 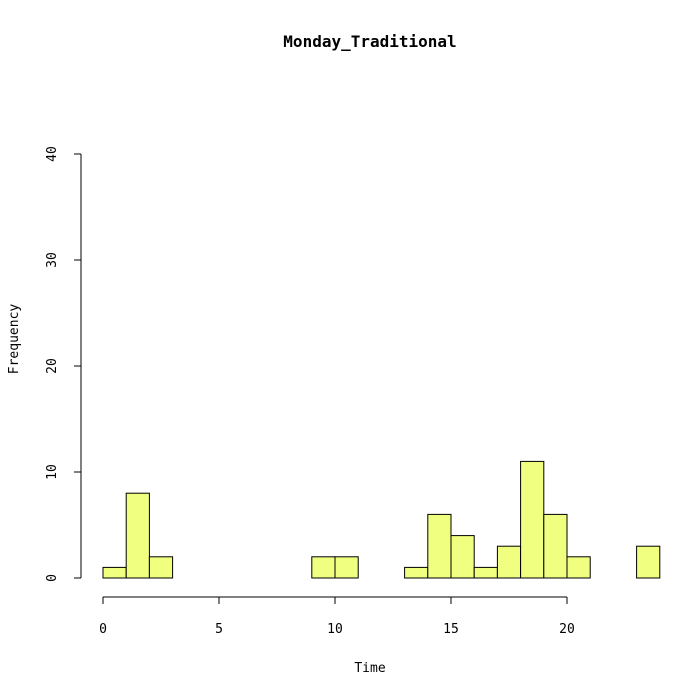 I want to click on y-axis-label: Frequency, so click(x=14, y=339).